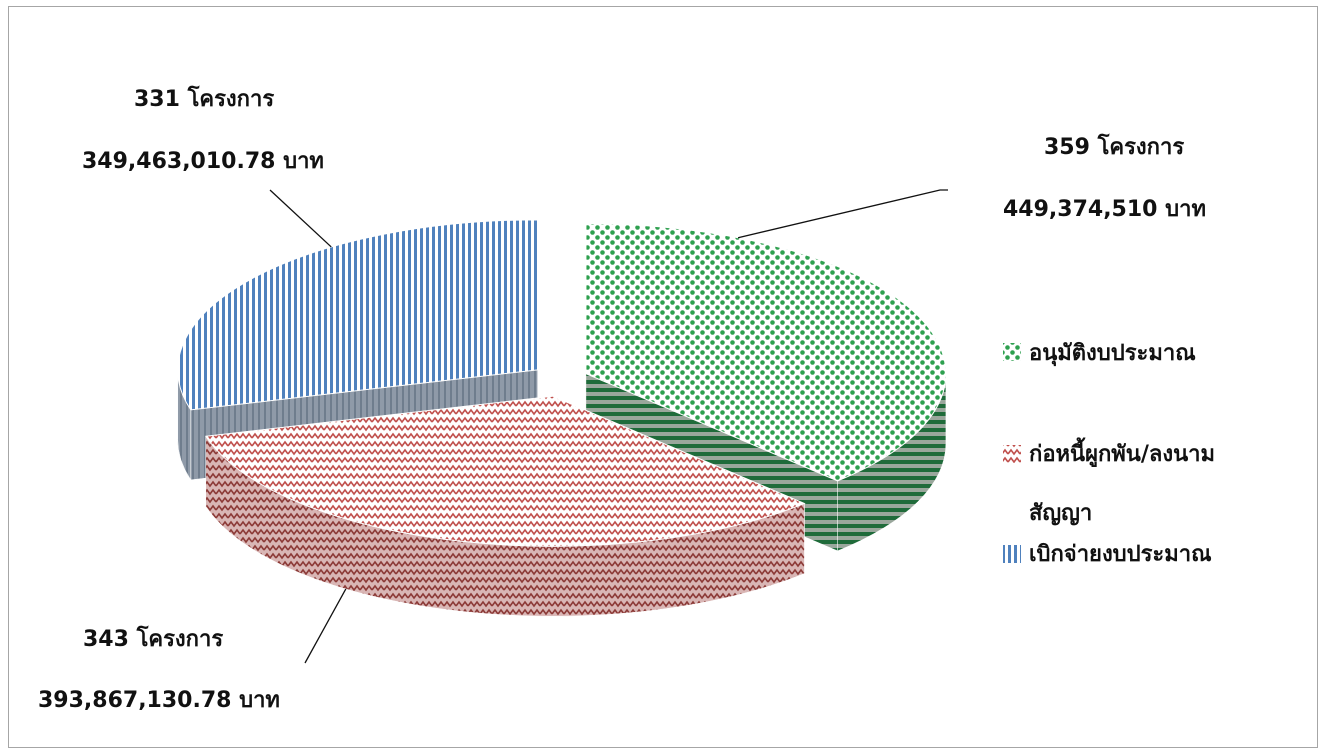 The width and height of the screenshot is (1327, 755). Describe the element at coordinates (505, 471) in the screenshot. I see `pie-slice-committed-top` at that location.